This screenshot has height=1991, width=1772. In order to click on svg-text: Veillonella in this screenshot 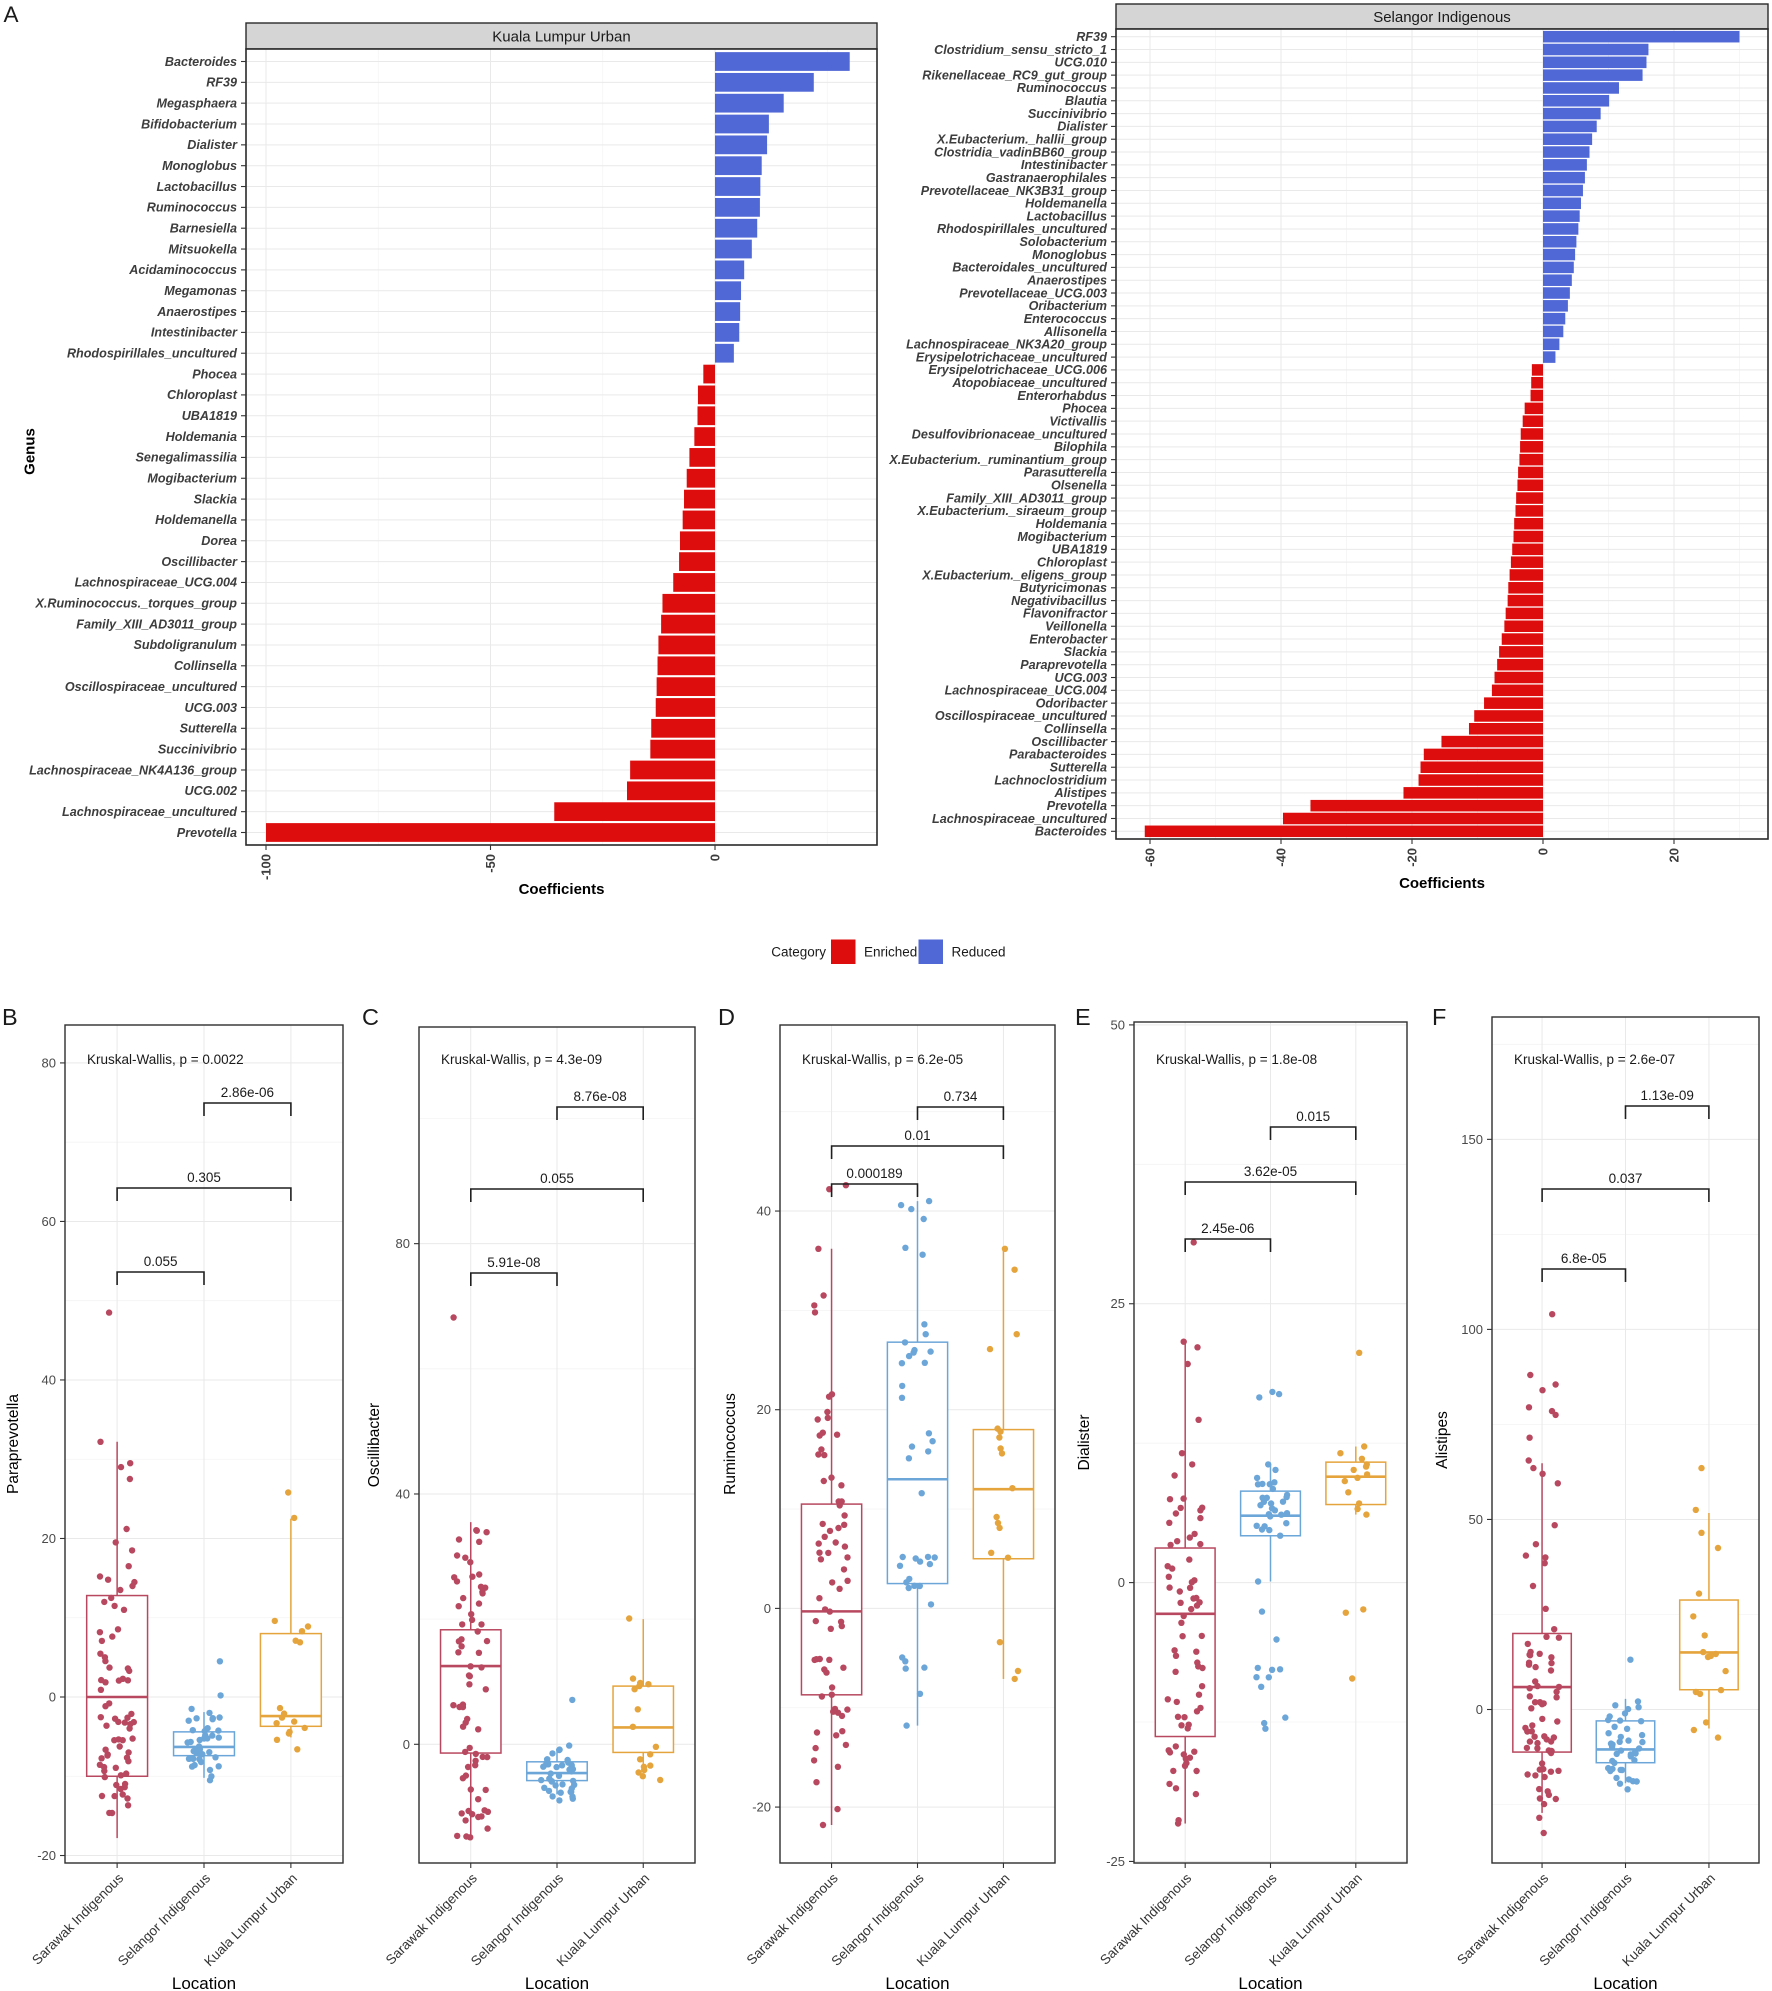, I will do `click(1076, 627)`.